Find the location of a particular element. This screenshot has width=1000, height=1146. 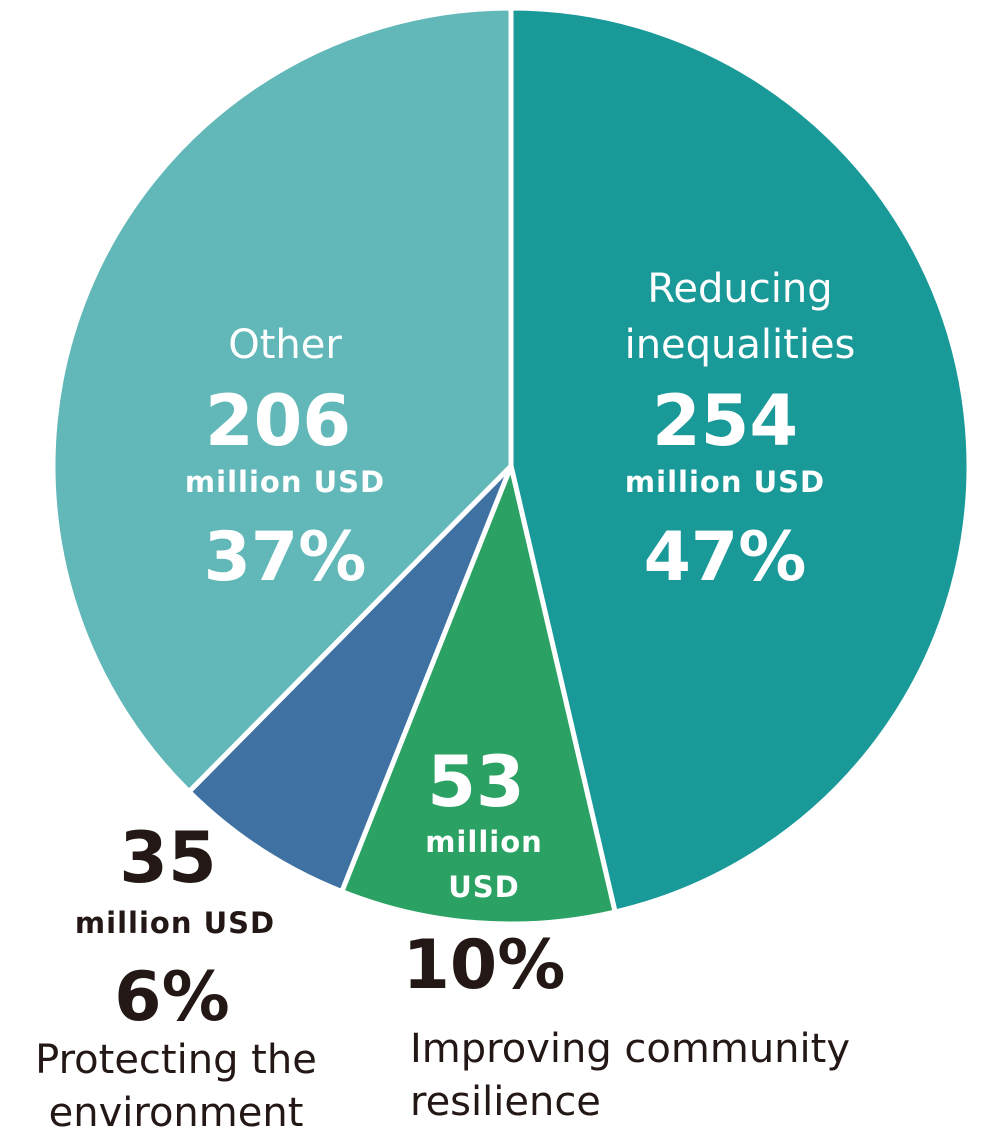

pie-slice-improving-community-resilience is located at coordinates (478, 695).